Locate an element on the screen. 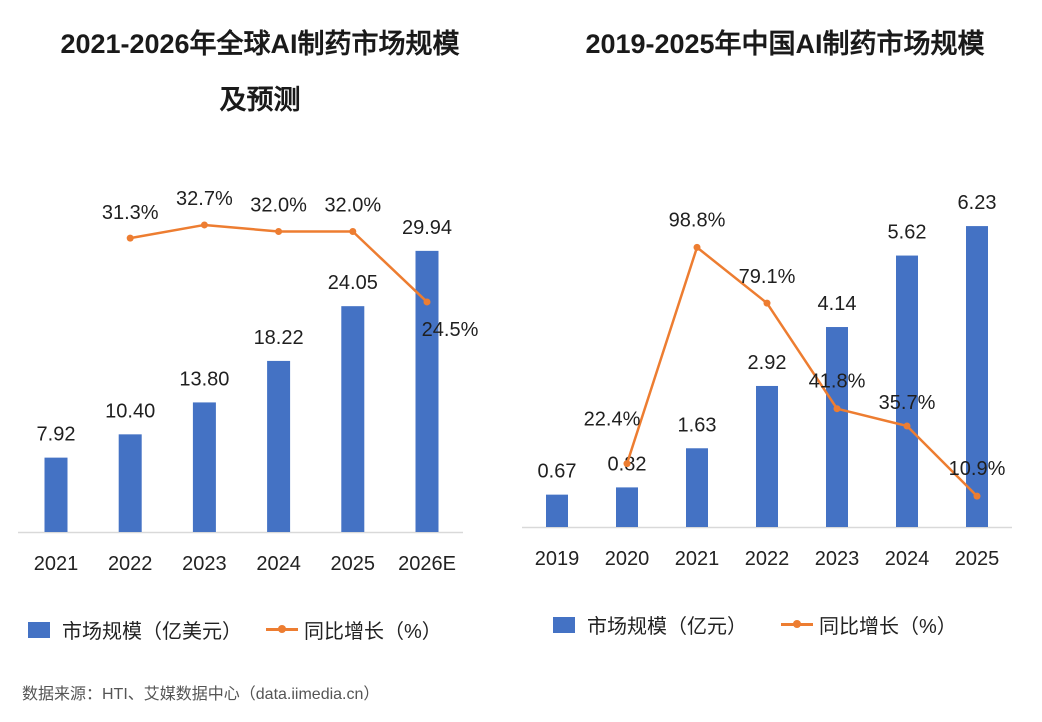  legend-global: 市场规模（亿美元） 同比增长（%） is located at coordinates (235, 629).